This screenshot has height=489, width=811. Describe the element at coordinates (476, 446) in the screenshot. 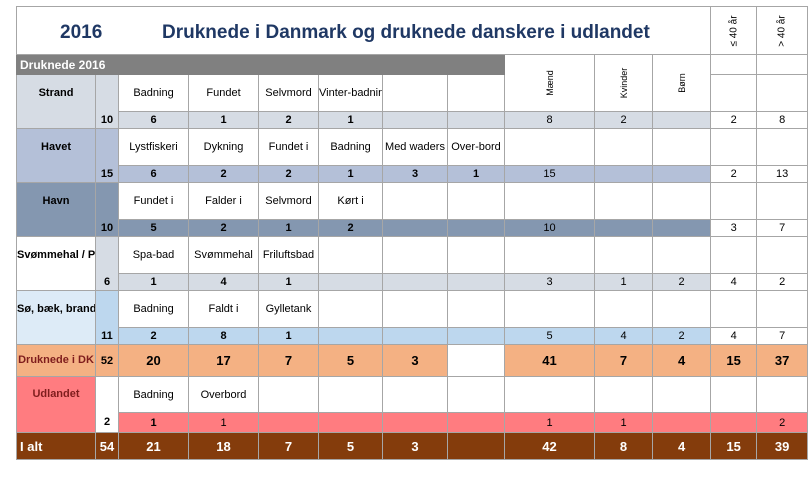

I see `grand-total-value` at that location.